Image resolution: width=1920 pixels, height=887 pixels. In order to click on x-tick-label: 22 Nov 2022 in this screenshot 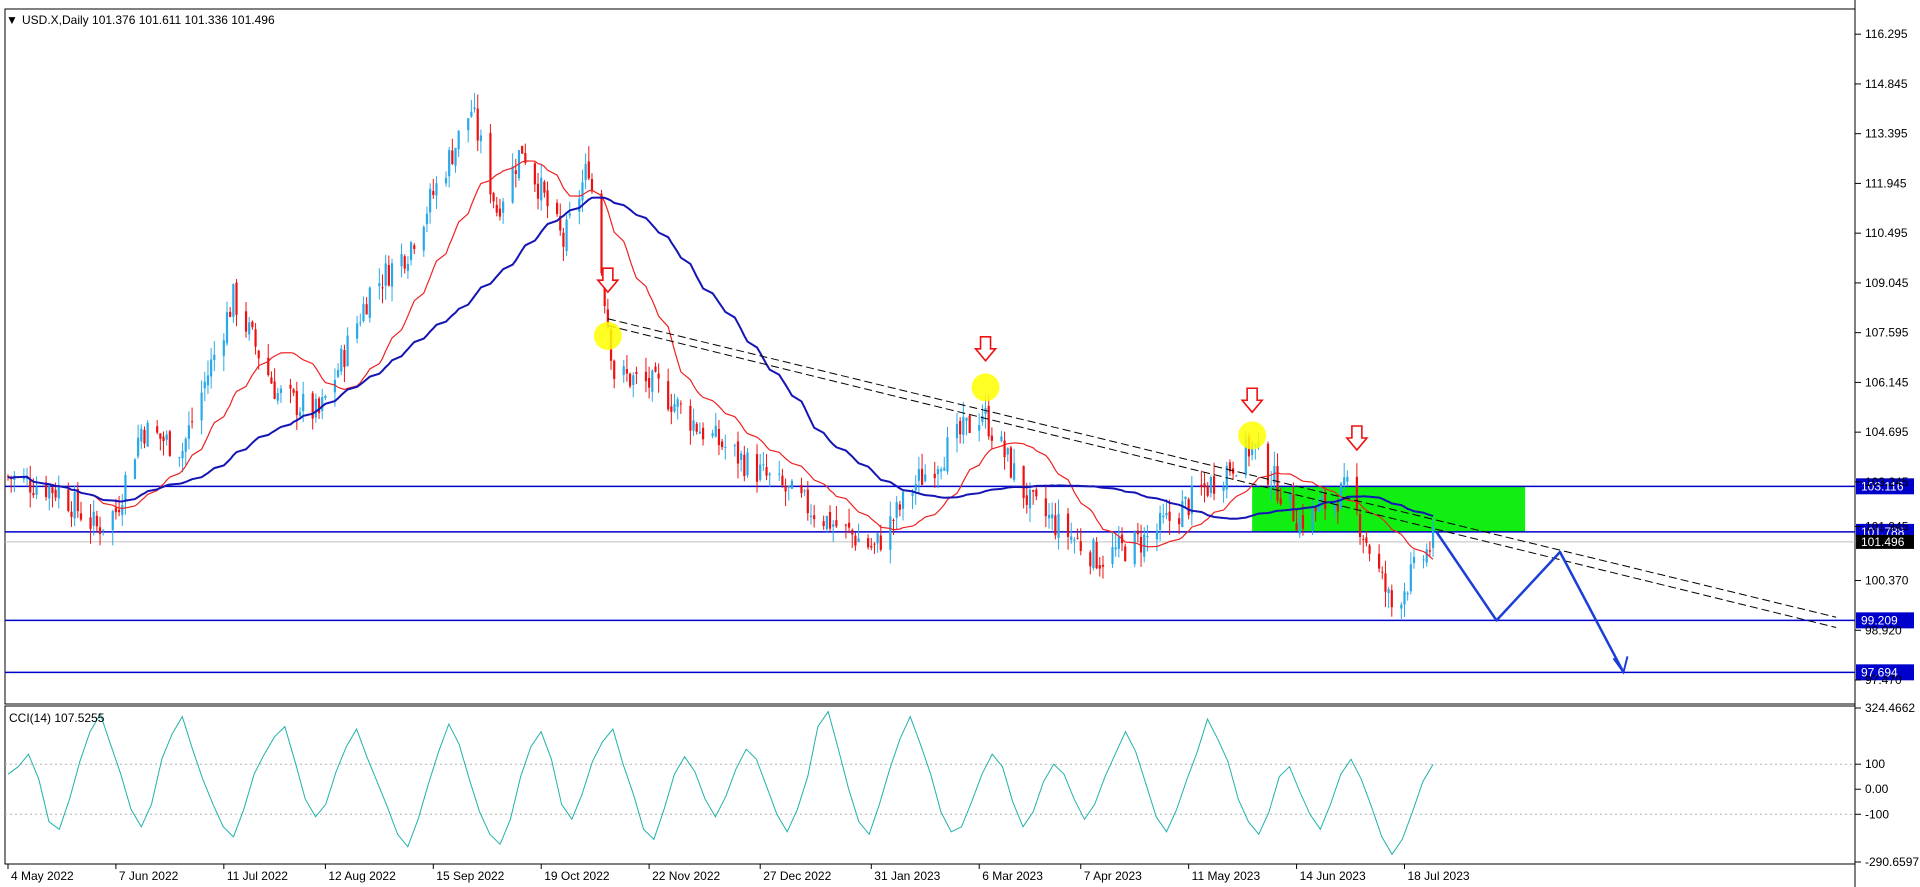, I will do `click(686, 876)`.